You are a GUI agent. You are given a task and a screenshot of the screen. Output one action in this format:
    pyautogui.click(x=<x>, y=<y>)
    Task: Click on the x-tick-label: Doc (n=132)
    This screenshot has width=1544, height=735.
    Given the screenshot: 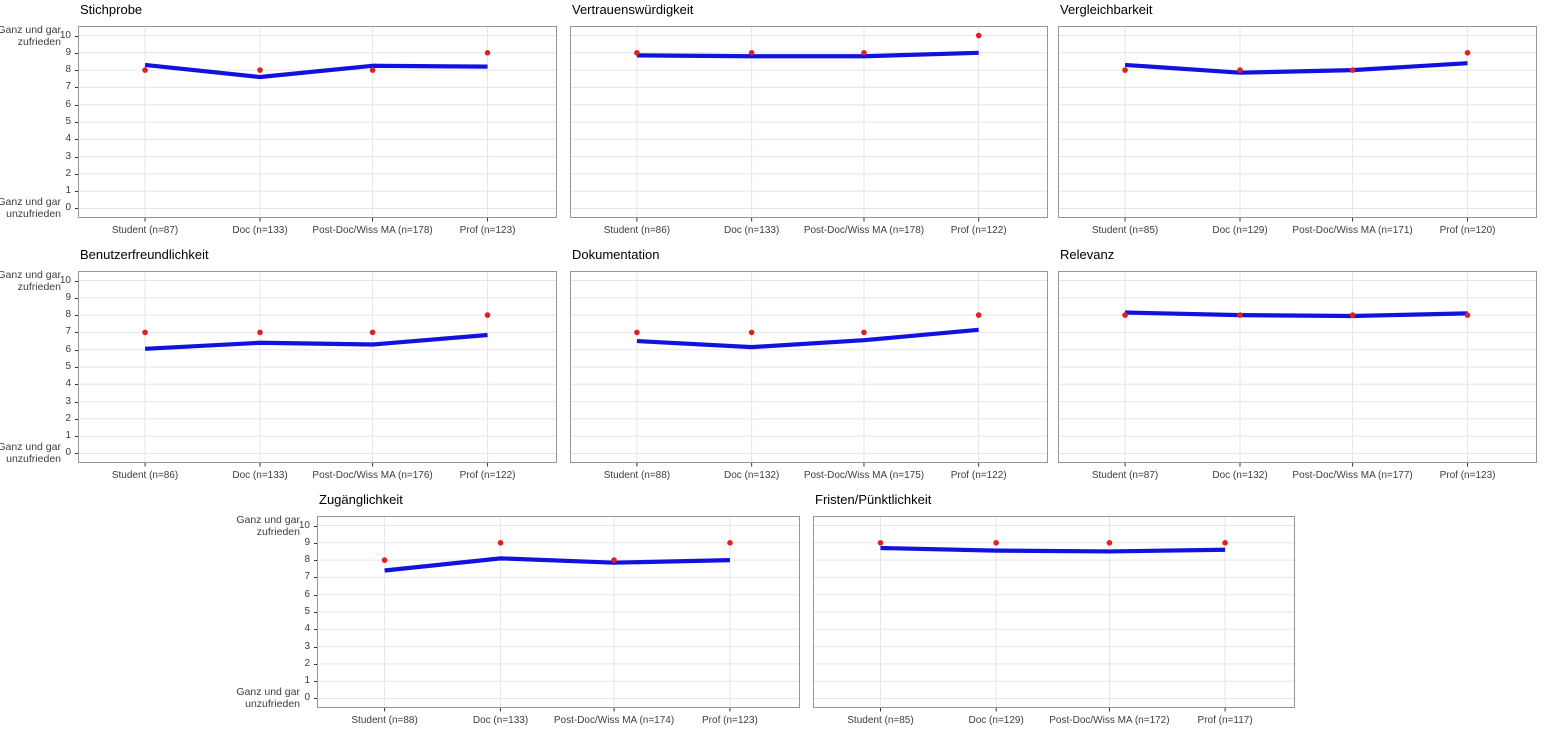 What is the action you would take?
    pyautogui.click(x=1239, y=475)
    